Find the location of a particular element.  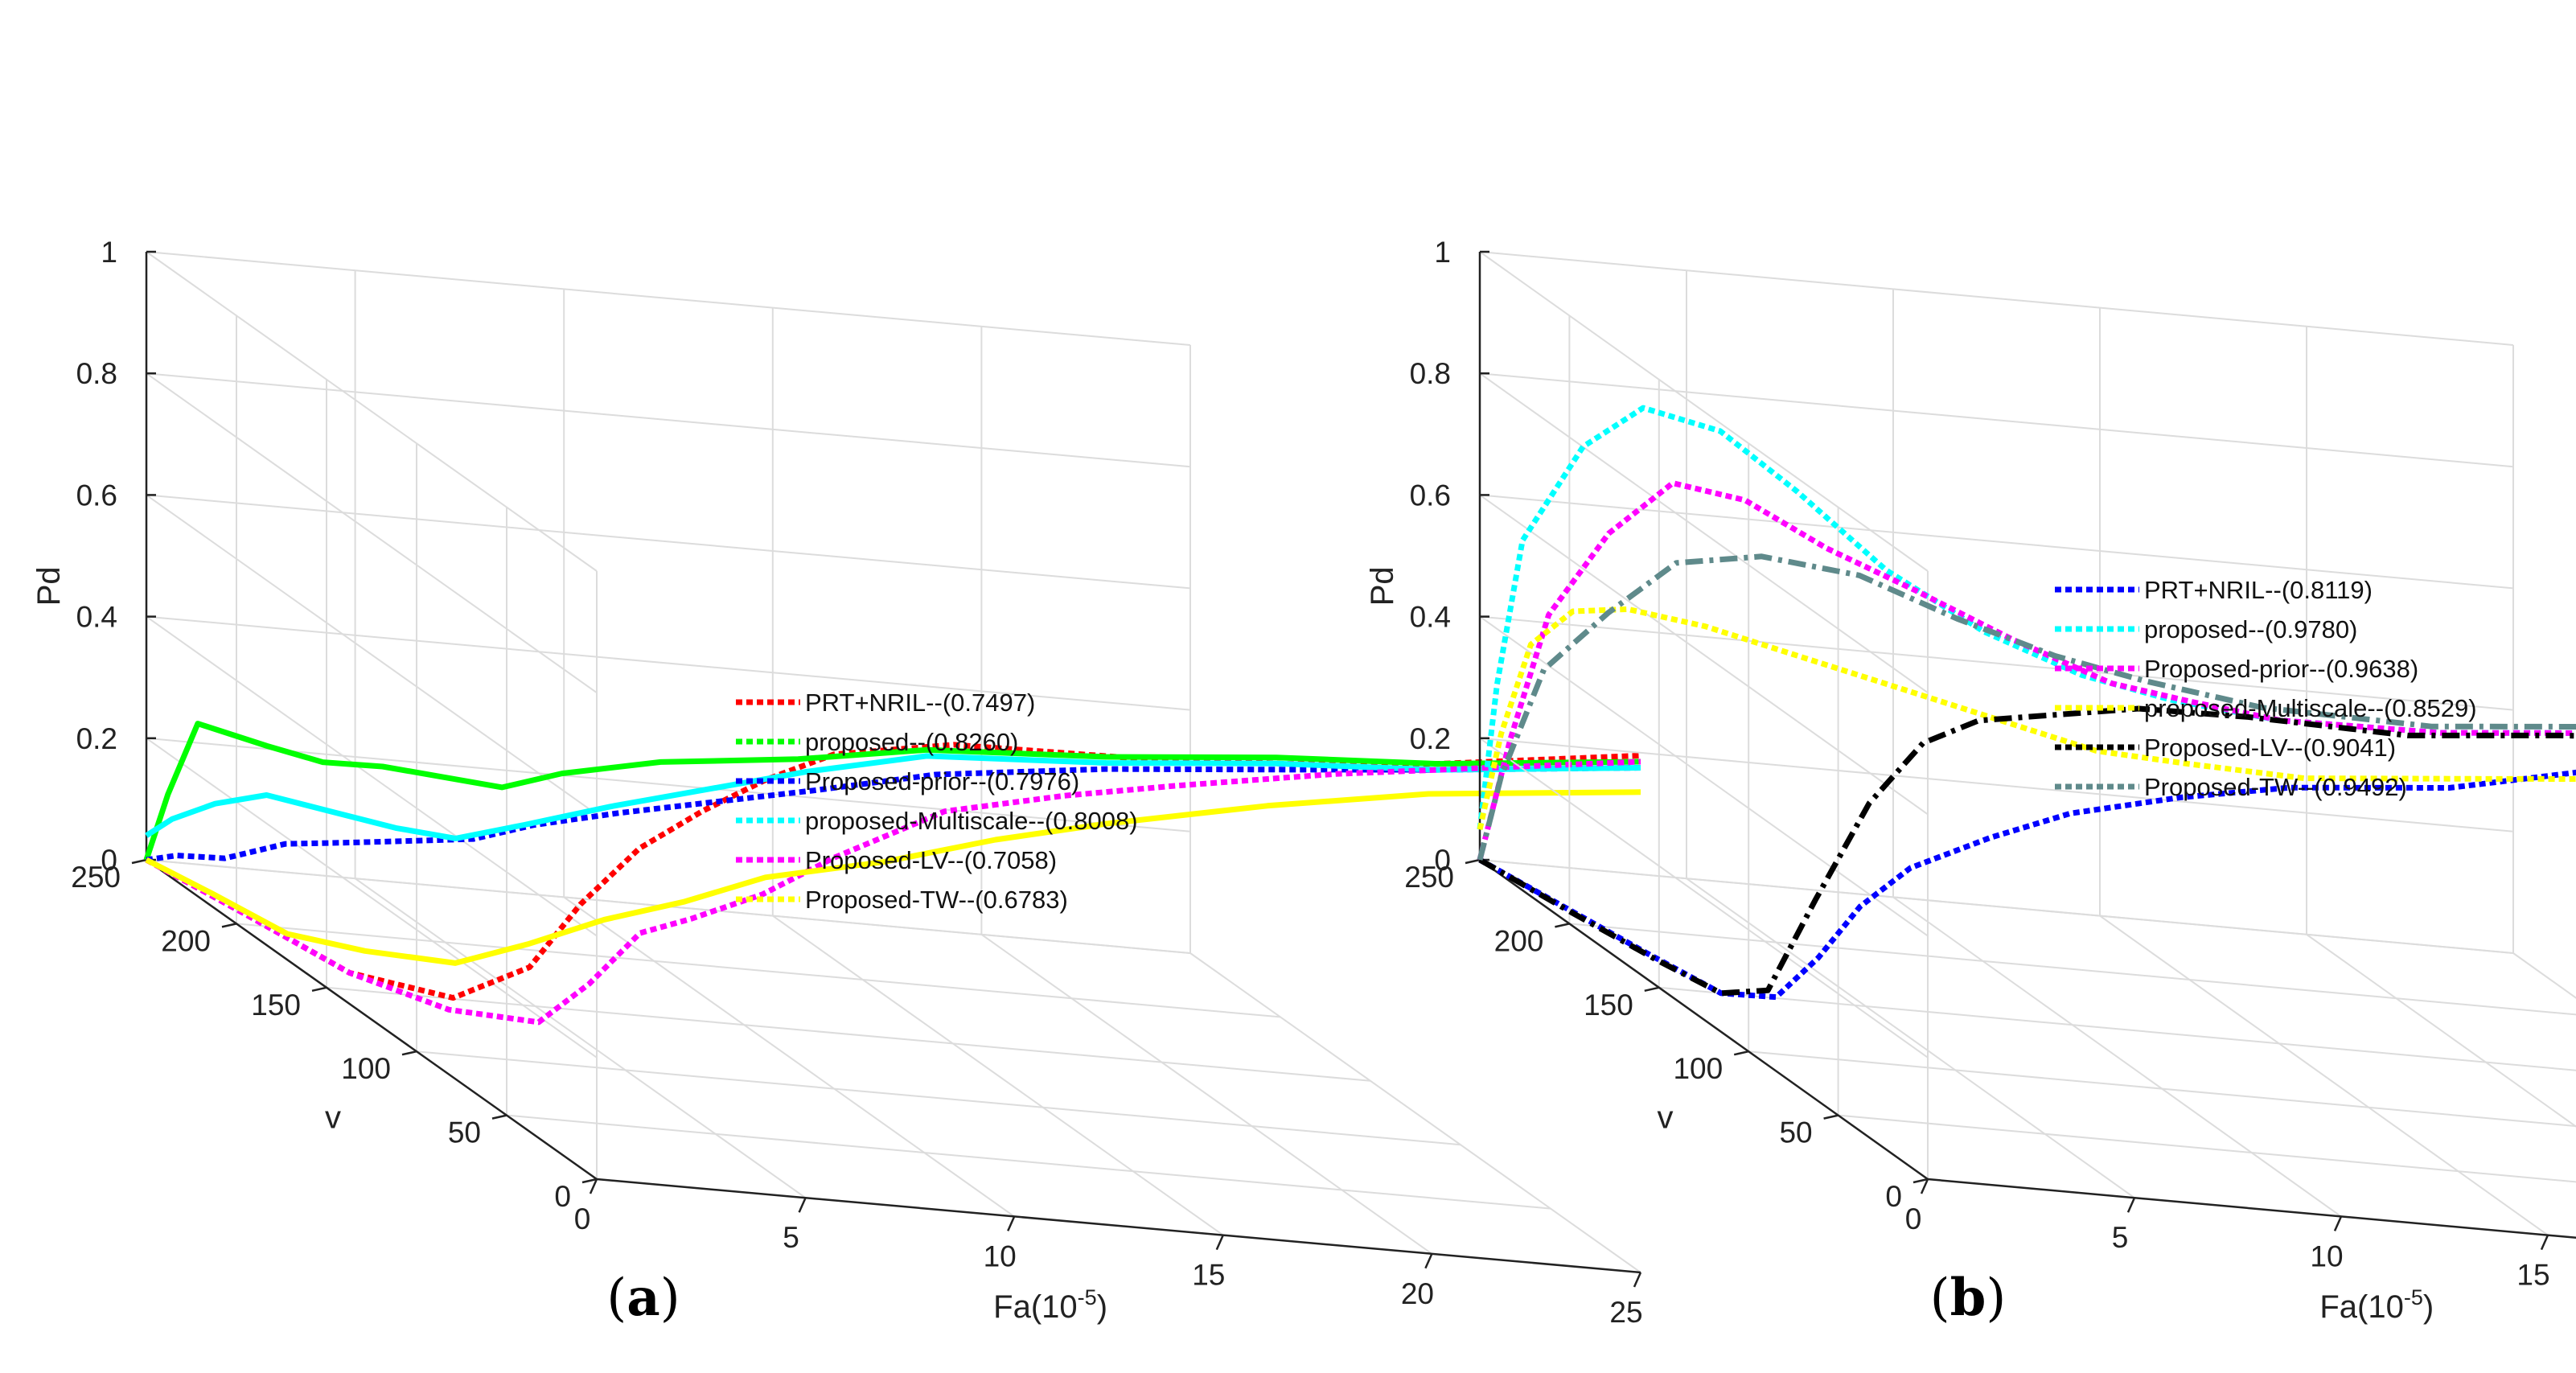

x-tick-label: 0 is located at coordinates (582, 1218).